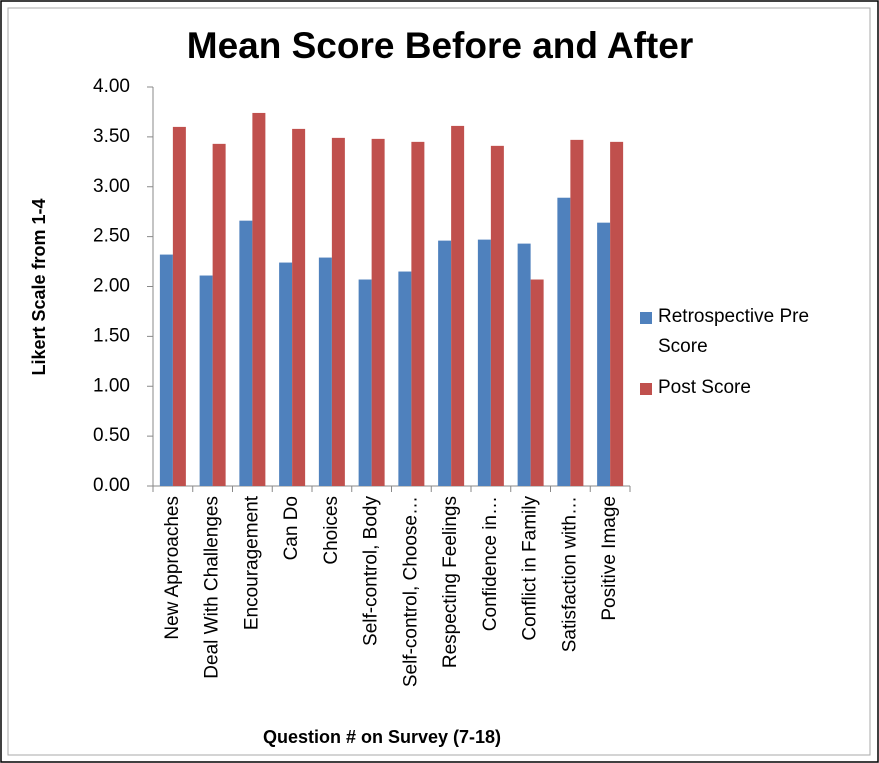 The height and width of the screenshot is (763, 879). I want to click on x-tick-label: Encouragement, so click(251, 562).